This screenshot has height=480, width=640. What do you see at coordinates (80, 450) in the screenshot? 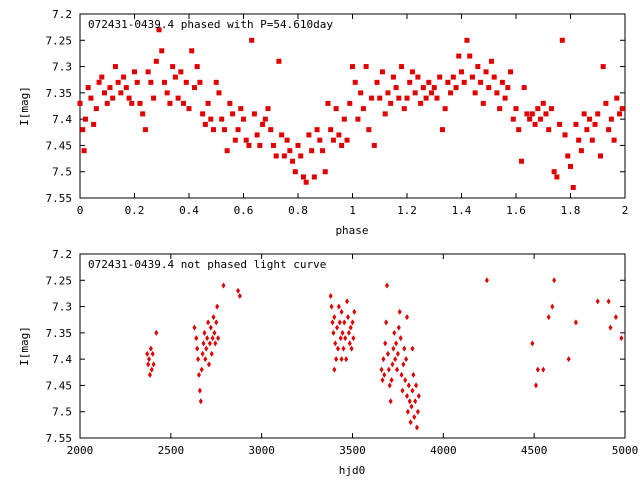
I see `x-tick-label: 2000` at bounding box center [80, 450].